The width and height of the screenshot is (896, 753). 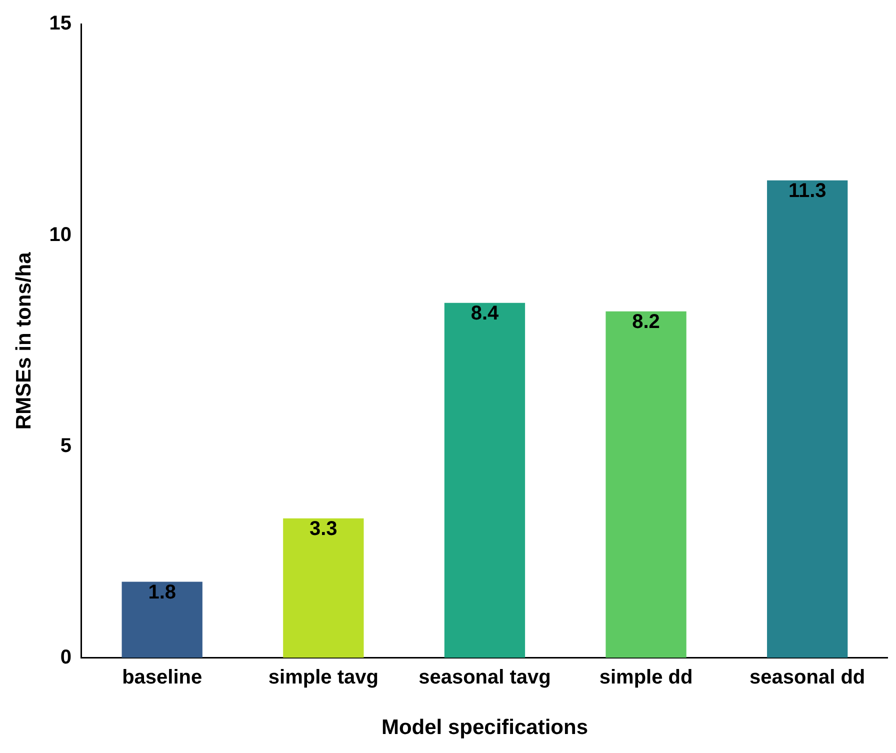 I want to click on data-label: 11.3, so click(x=807, y=191).